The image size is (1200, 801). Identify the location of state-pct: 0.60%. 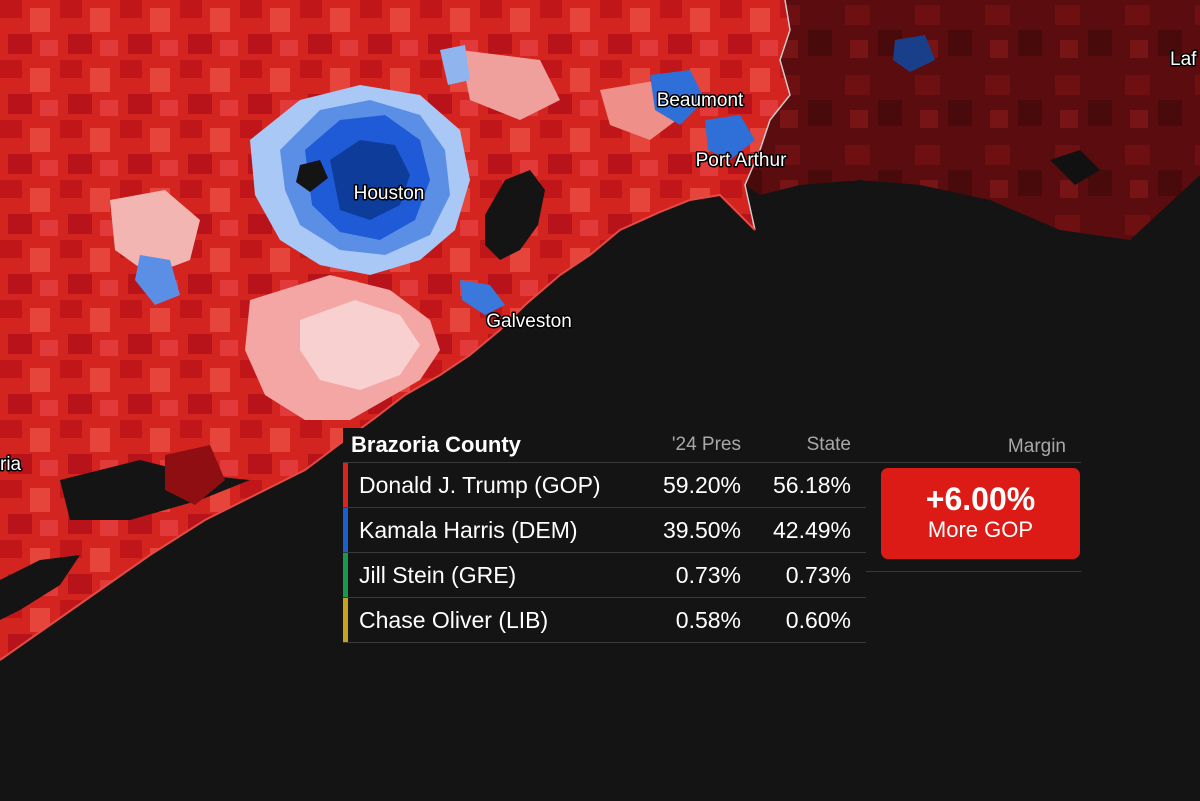
(818, 620).